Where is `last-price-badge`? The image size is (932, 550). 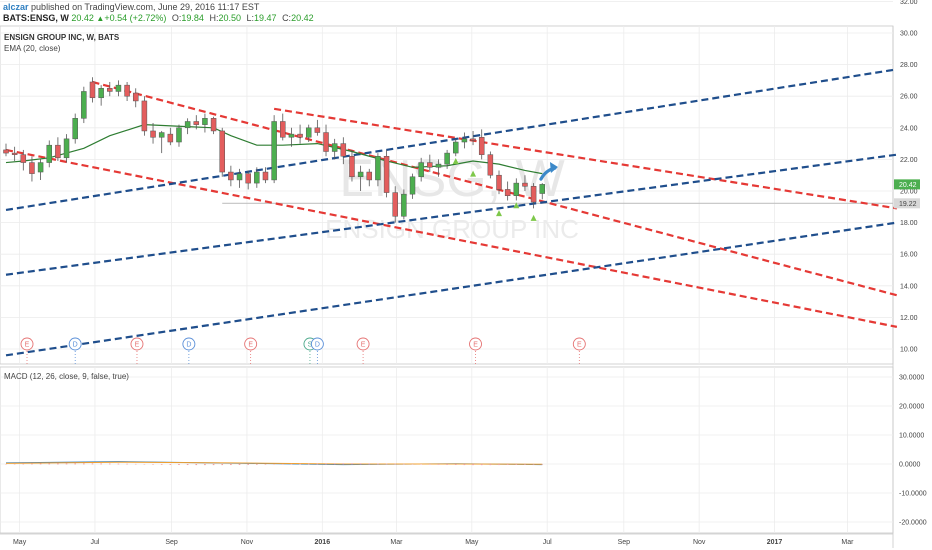 last-price-badge is located at coordinates (907, 184).